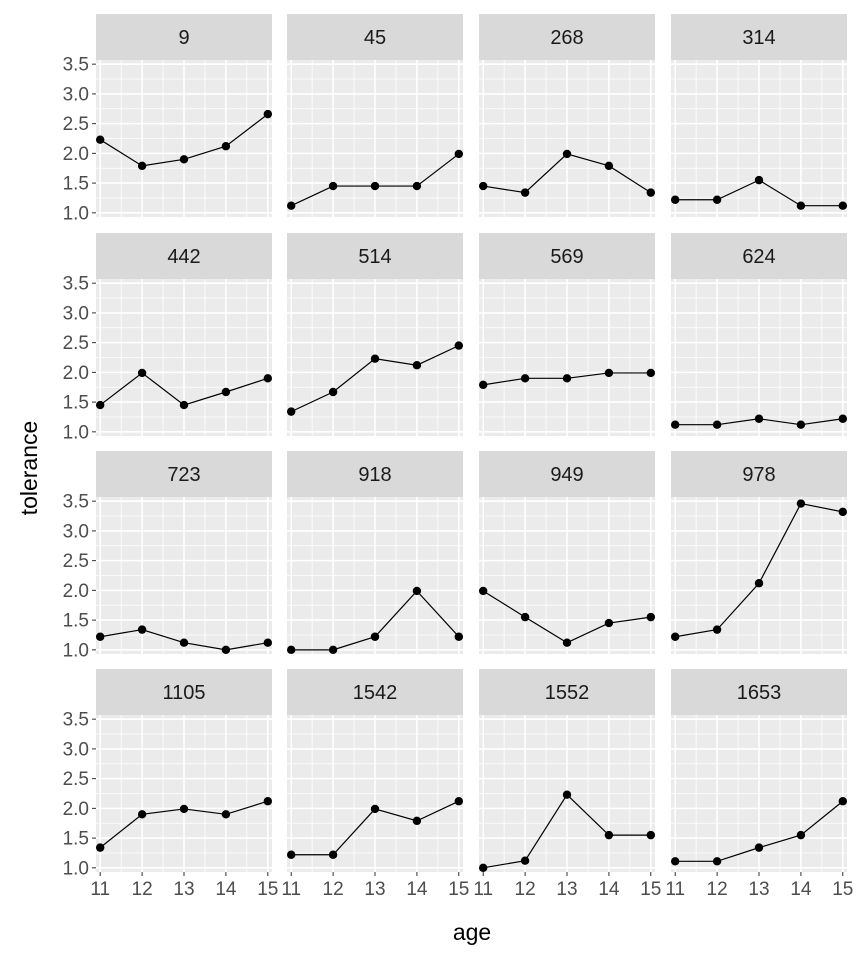 This screenshot has height=960, width=864. I want to click on facet-panel-1552: 1552, so click(567, 771).